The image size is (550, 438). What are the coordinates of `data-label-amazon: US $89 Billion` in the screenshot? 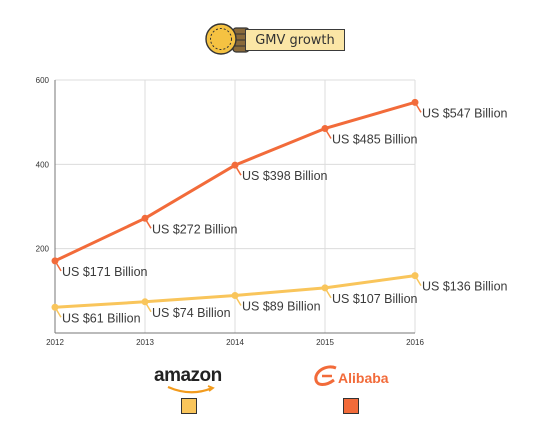 It's located at (281, 306).